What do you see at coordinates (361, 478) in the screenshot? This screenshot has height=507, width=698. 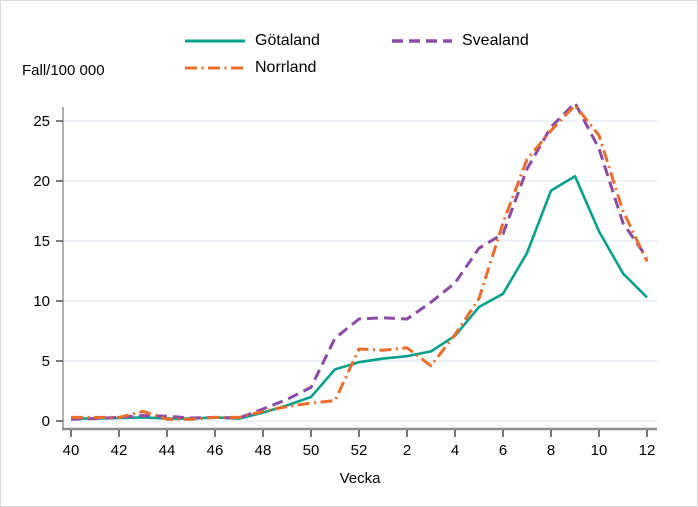 I see `x-axis-title: Vecka` at bounding box center [361, 478].